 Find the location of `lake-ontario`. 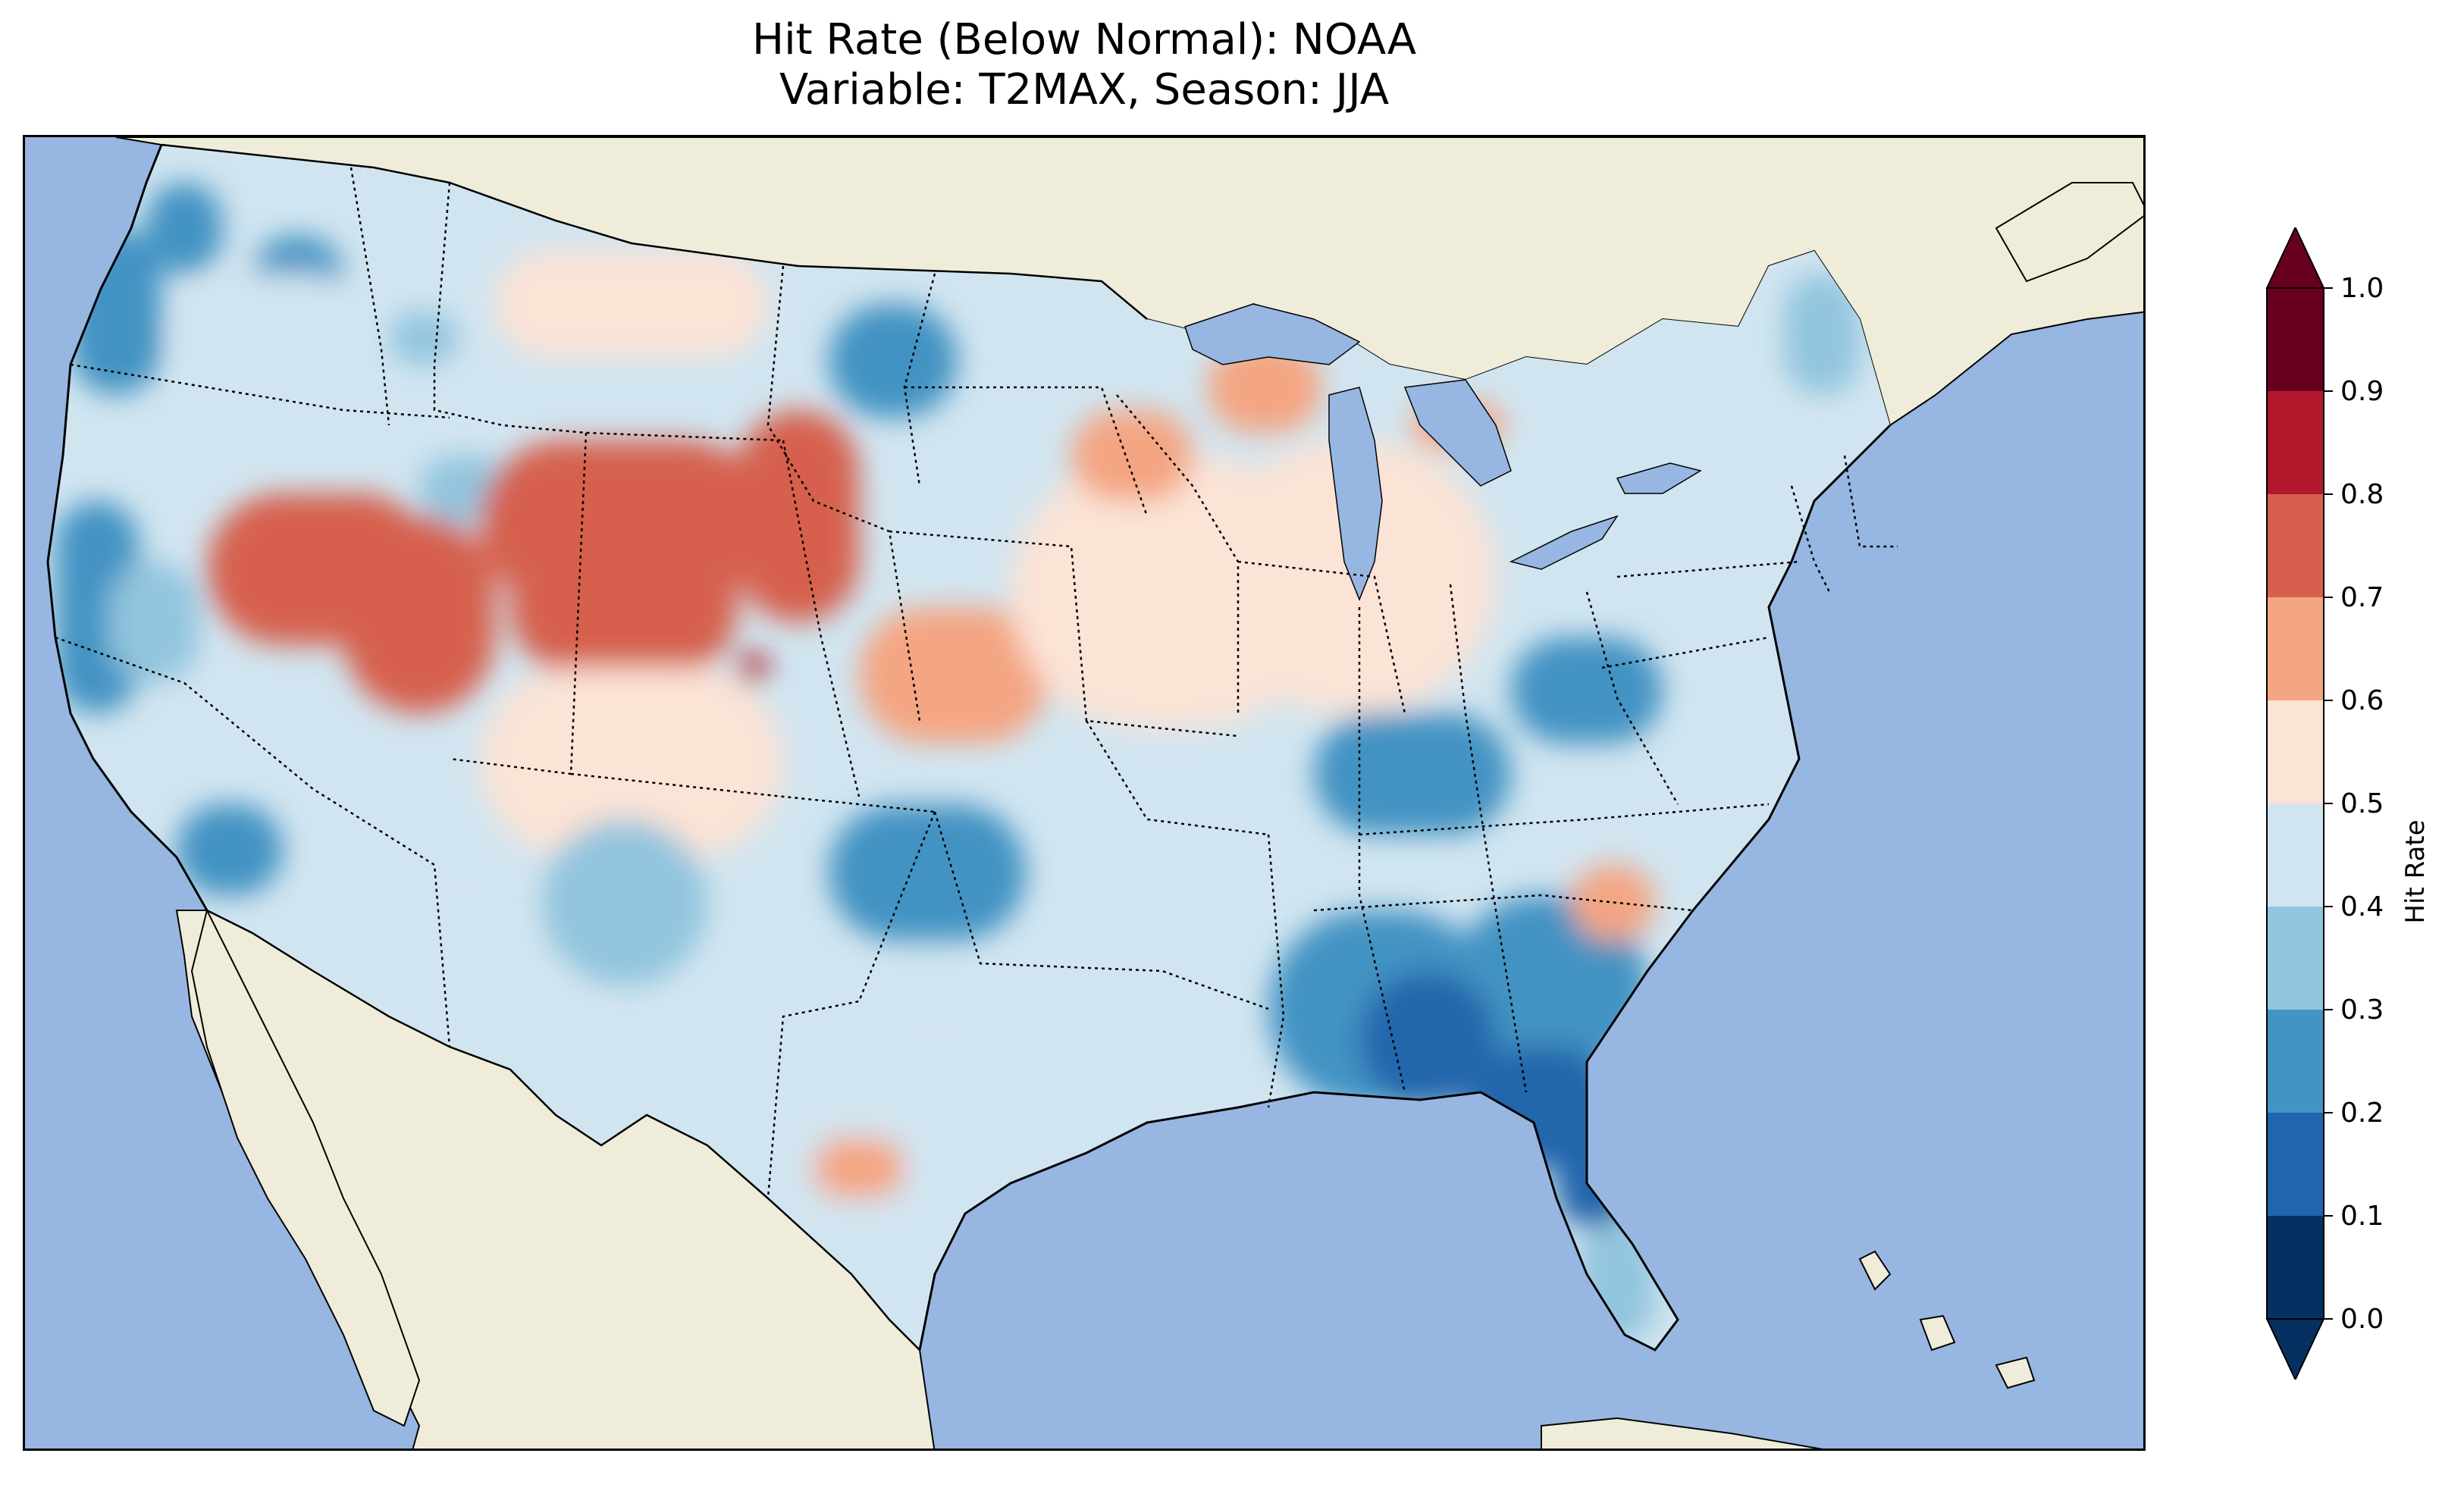

lake-ontario is located at coordinates (1659, 478).